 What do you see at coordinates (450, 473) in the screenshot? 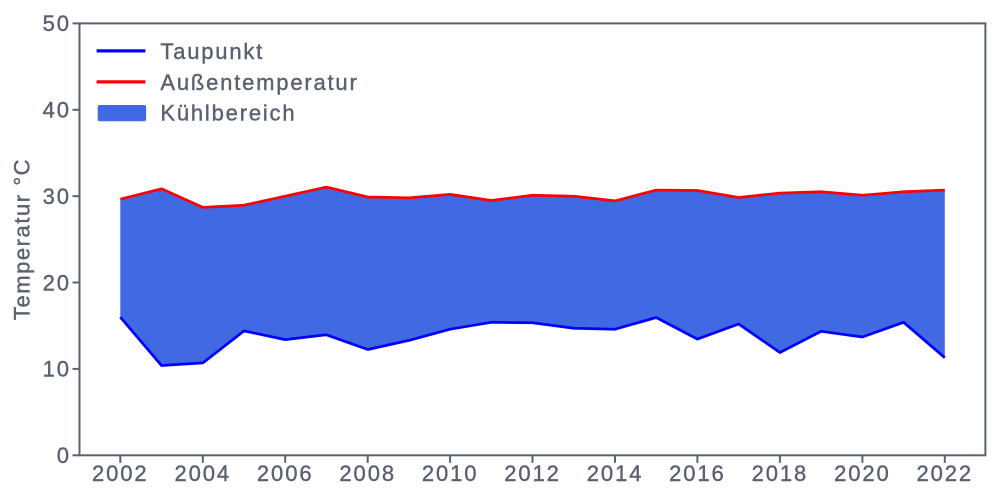
I see `svg-text: 2010` at bounding box center [450, 473].